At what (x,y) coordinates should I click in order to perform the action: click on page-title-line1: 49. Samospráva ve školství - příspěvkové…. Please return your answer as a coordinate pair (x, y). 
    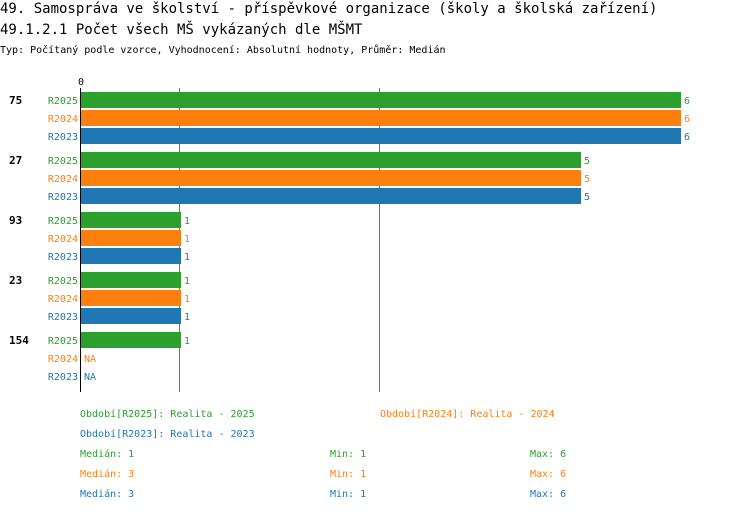
    Looking at the image, I should click on (328, 9).